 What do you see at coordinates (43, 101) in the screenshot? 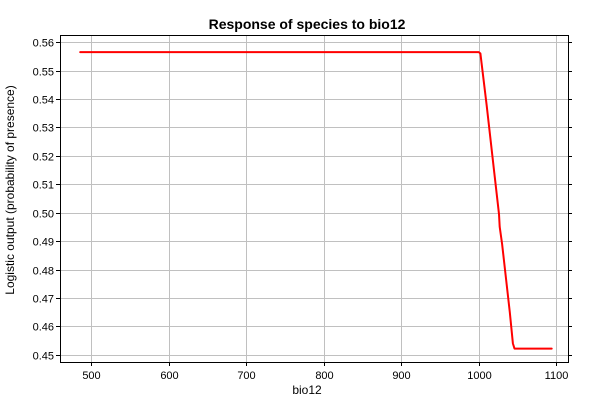
I see `y-tick-label: 0.54` at bounding box center [43, 101].